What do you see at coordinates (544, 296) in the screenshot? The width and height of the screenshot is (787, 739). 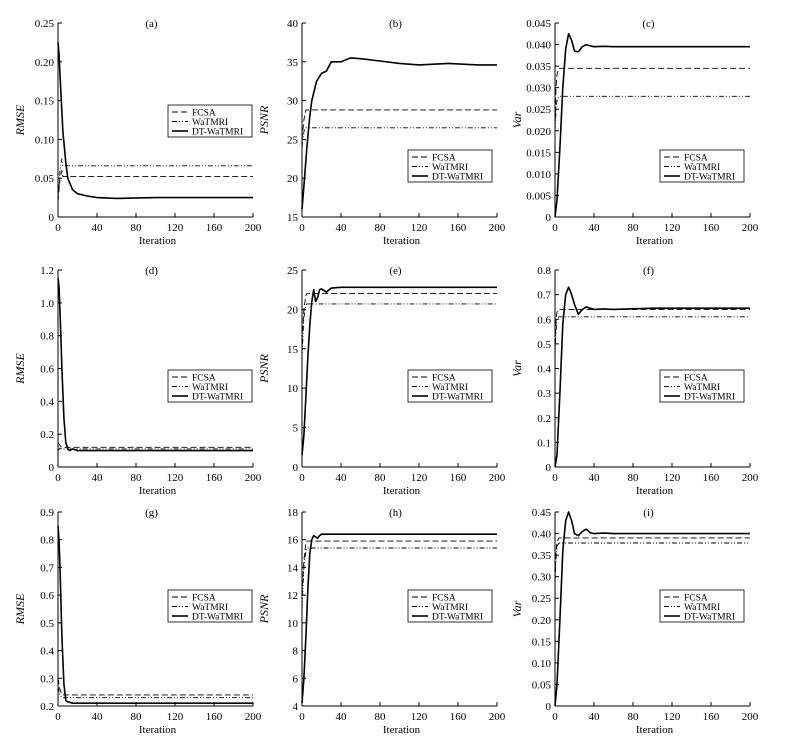 I see `y-tick-label: 0.7` at bounding box center [544, 296].